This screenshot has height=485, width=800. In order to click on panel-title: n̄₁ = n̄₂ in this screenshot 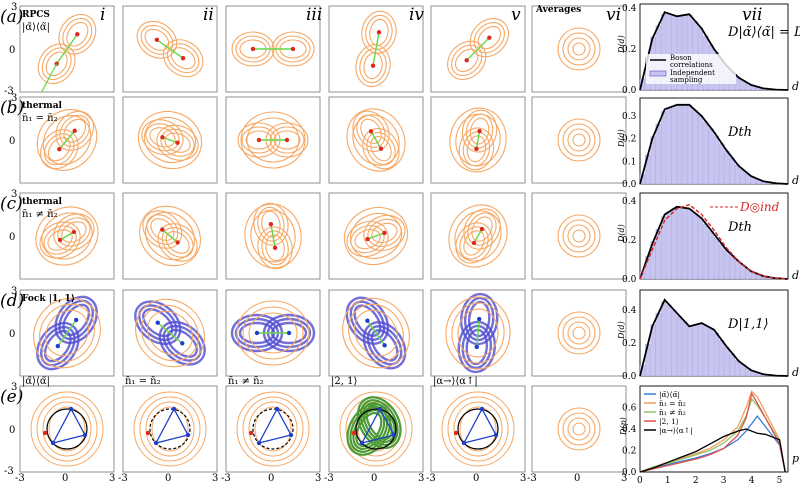, I will do `click(143, 381)`.